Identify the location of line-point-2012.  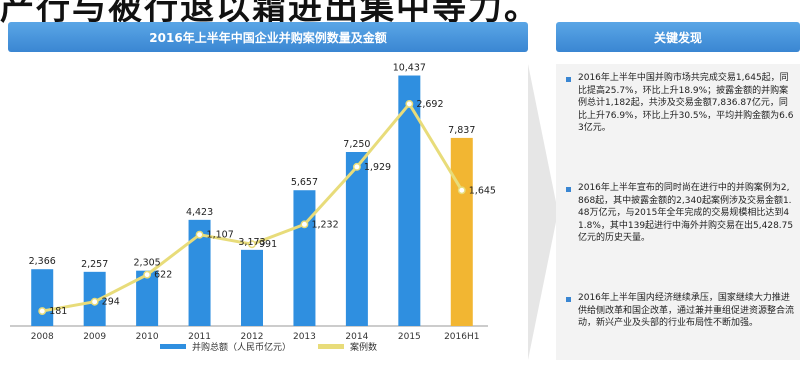
(252, 244).